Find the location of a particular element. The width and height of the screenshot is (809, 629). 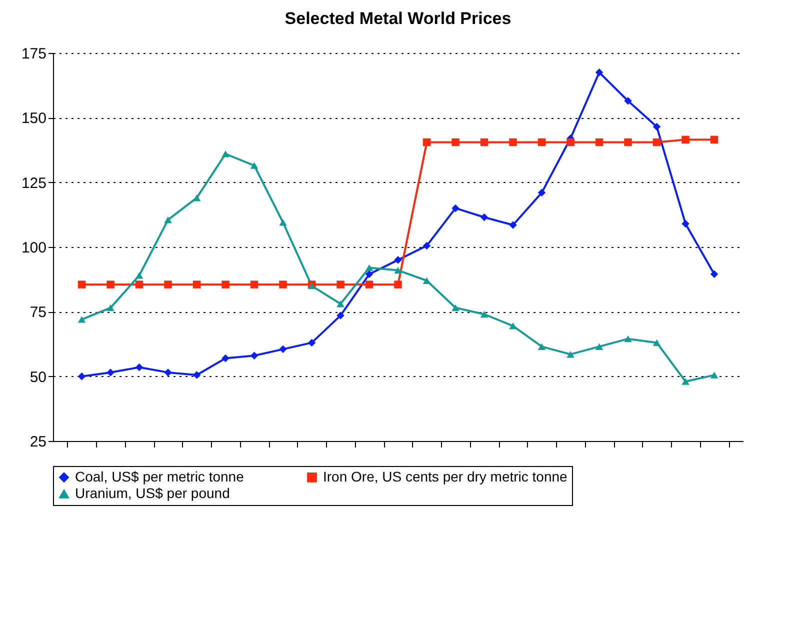

y-tick-label: 125 is located at coordinates (33, 183).